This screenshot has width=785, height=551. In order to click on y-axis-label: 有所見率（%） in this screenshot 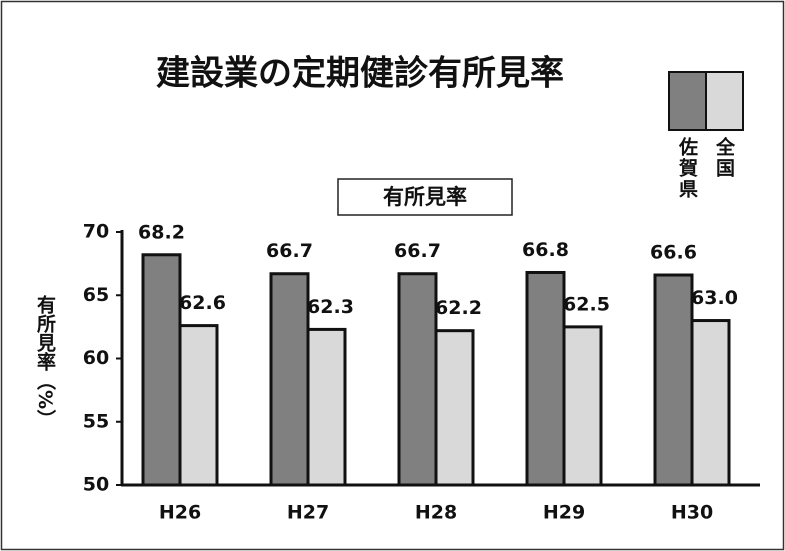, I will do `click(45, 361)`.